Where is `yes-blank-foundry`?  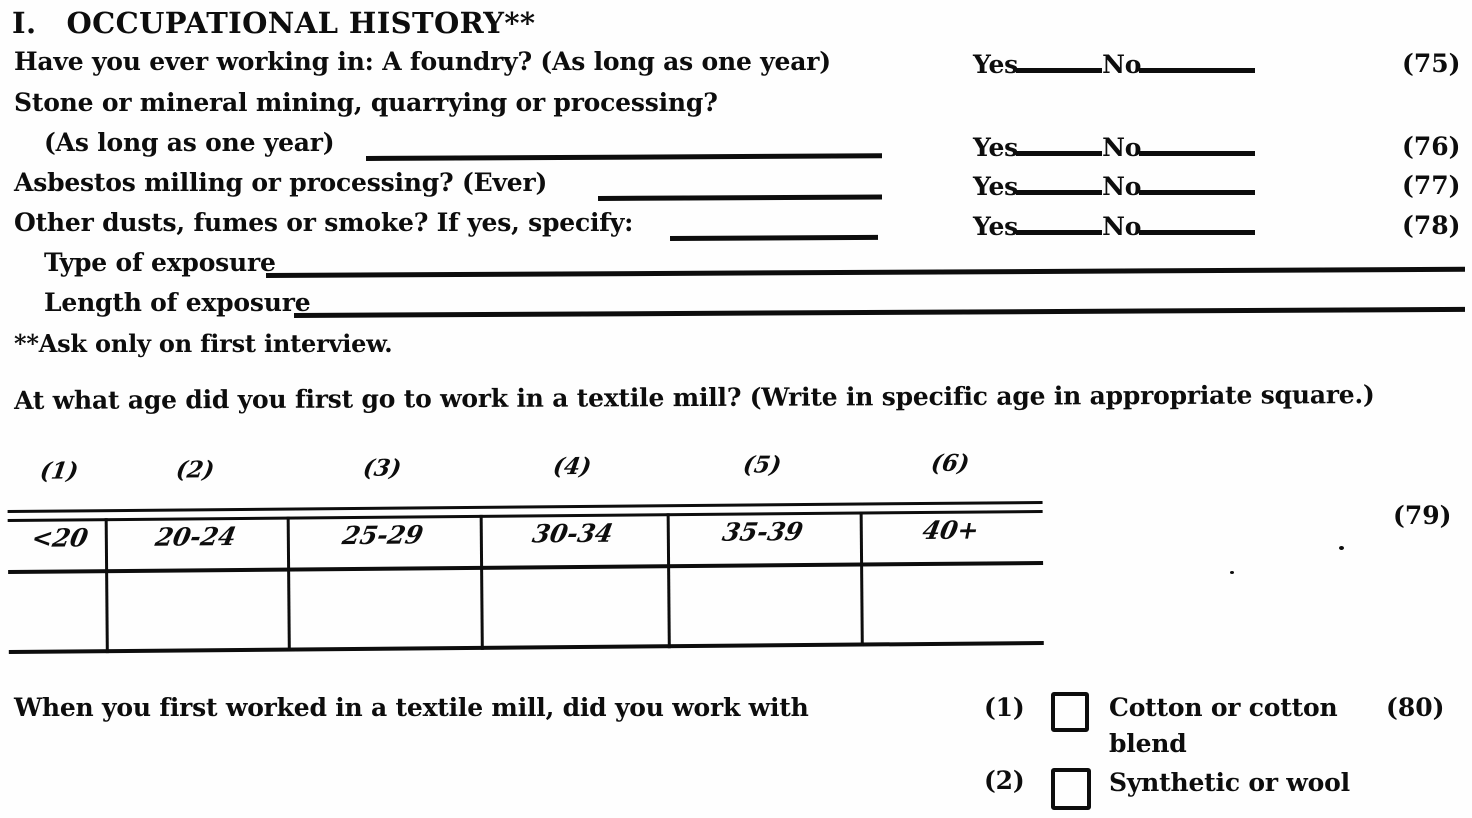 yes-blank-foundry is located at coordinates (1059, 70).